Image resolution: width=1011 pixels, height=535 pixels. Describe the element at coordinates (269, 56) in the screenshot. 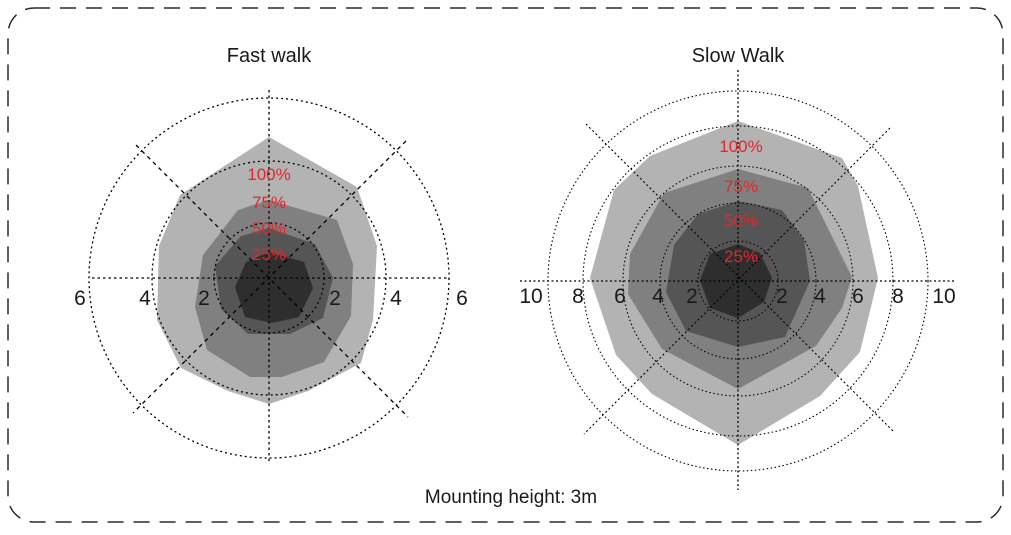

I see `fast-walk-title: Fast walk` at that location.